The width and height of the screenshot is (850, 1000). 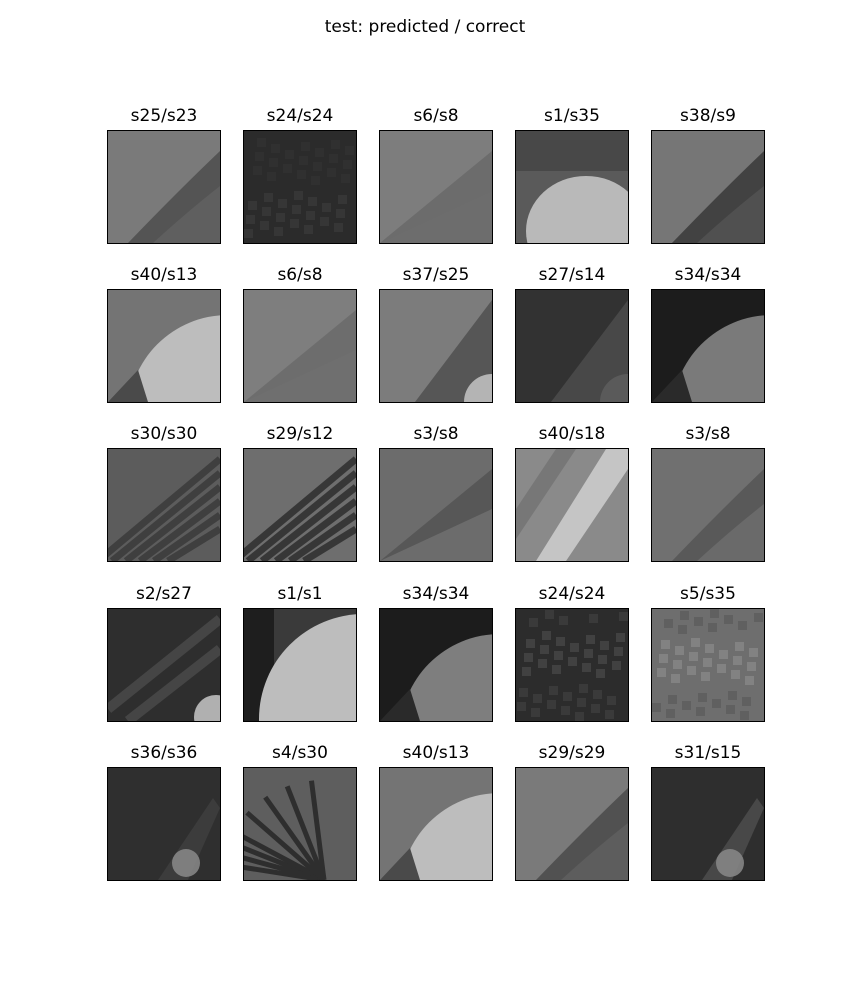 What do you see at coordinates (708, 753) in the screenshot?
I see `cell-title: s31/s15` at bounding box center [708, 753].